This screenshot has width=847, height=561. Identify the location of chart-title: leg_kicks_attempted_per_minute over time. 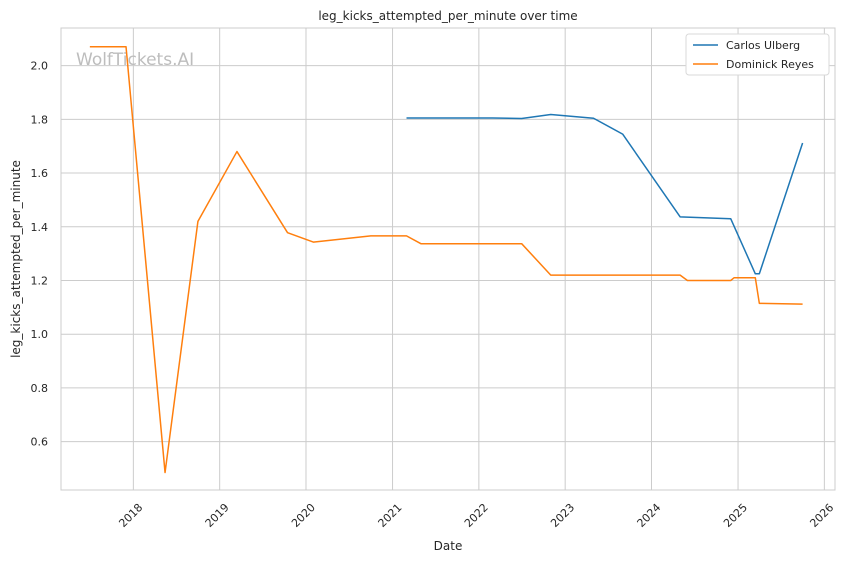
(447, 16).